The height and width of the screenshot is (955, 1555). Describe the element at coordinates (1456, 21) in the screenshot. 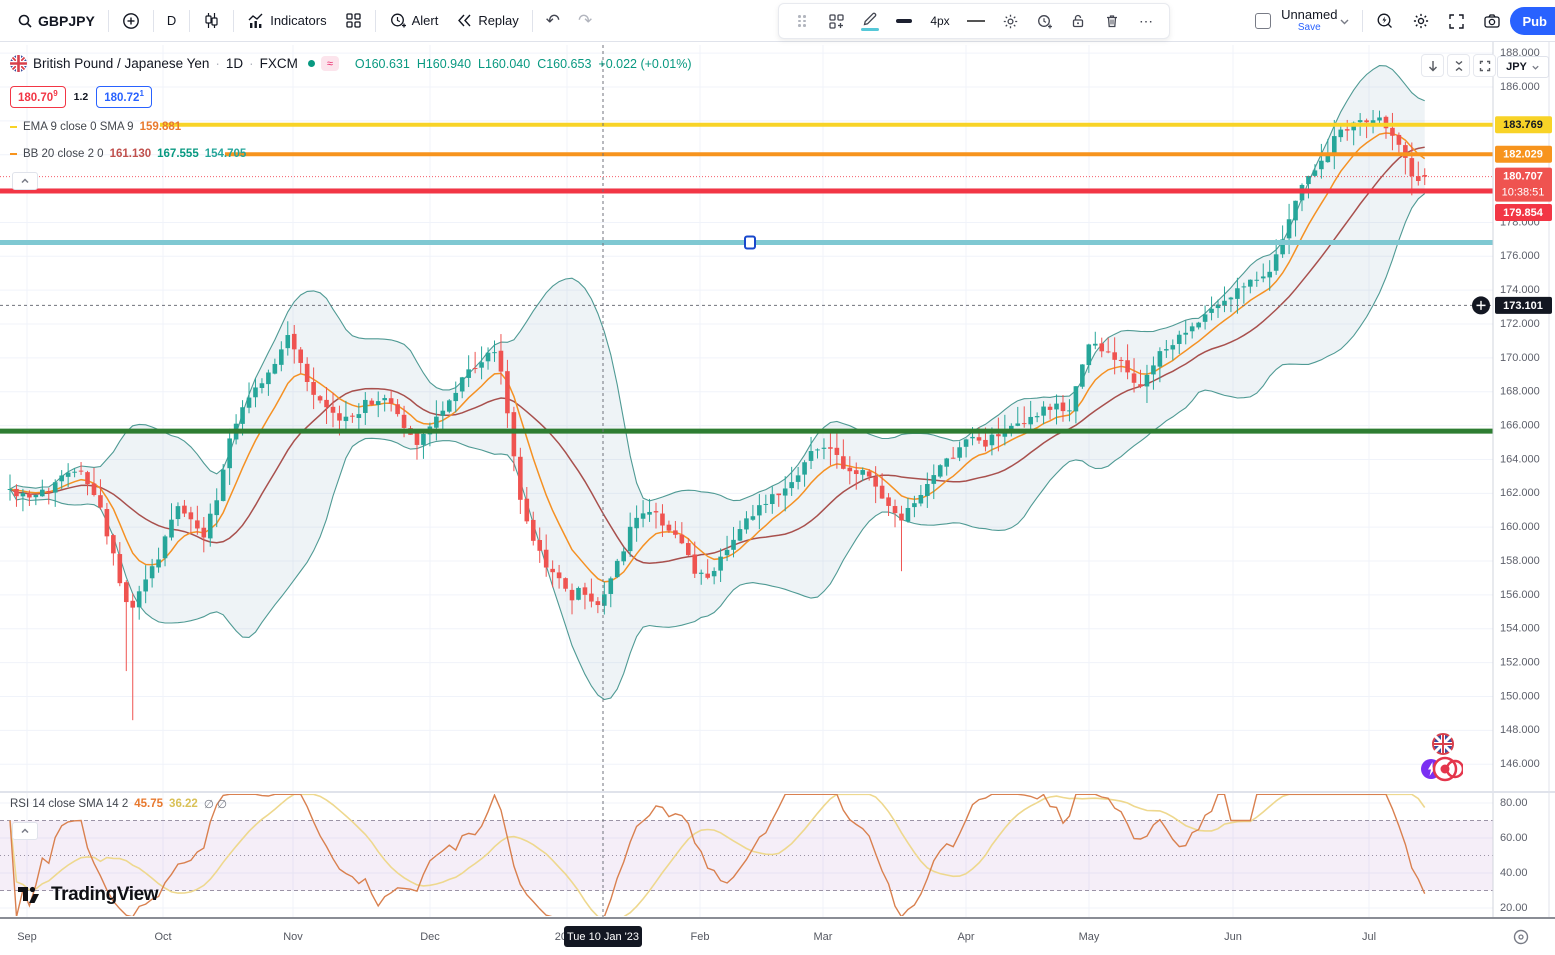

I see `fullscreen-button` at that location.